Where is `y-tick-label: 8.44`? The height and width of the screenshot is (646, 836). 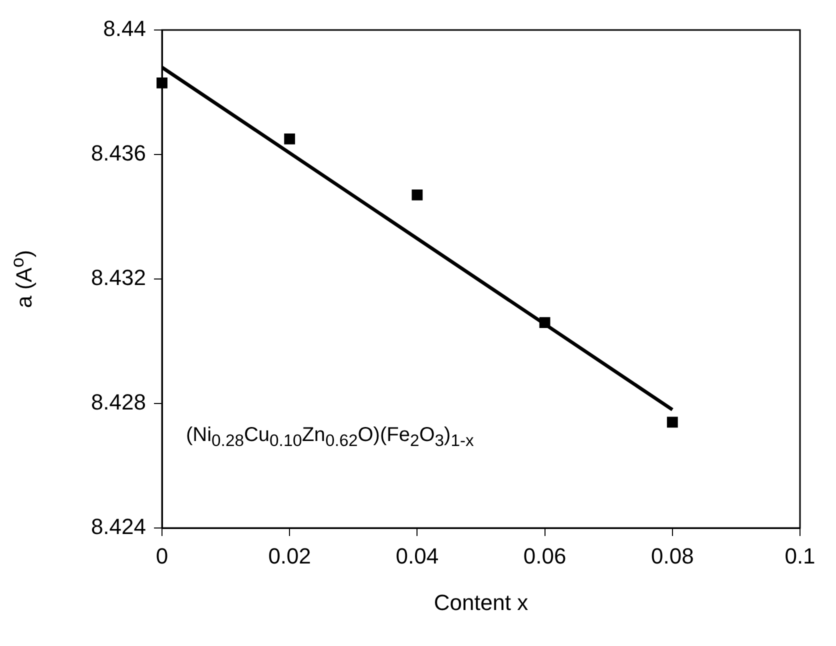
y-tick-label: 8.44 is located at coordinates (124, 29).